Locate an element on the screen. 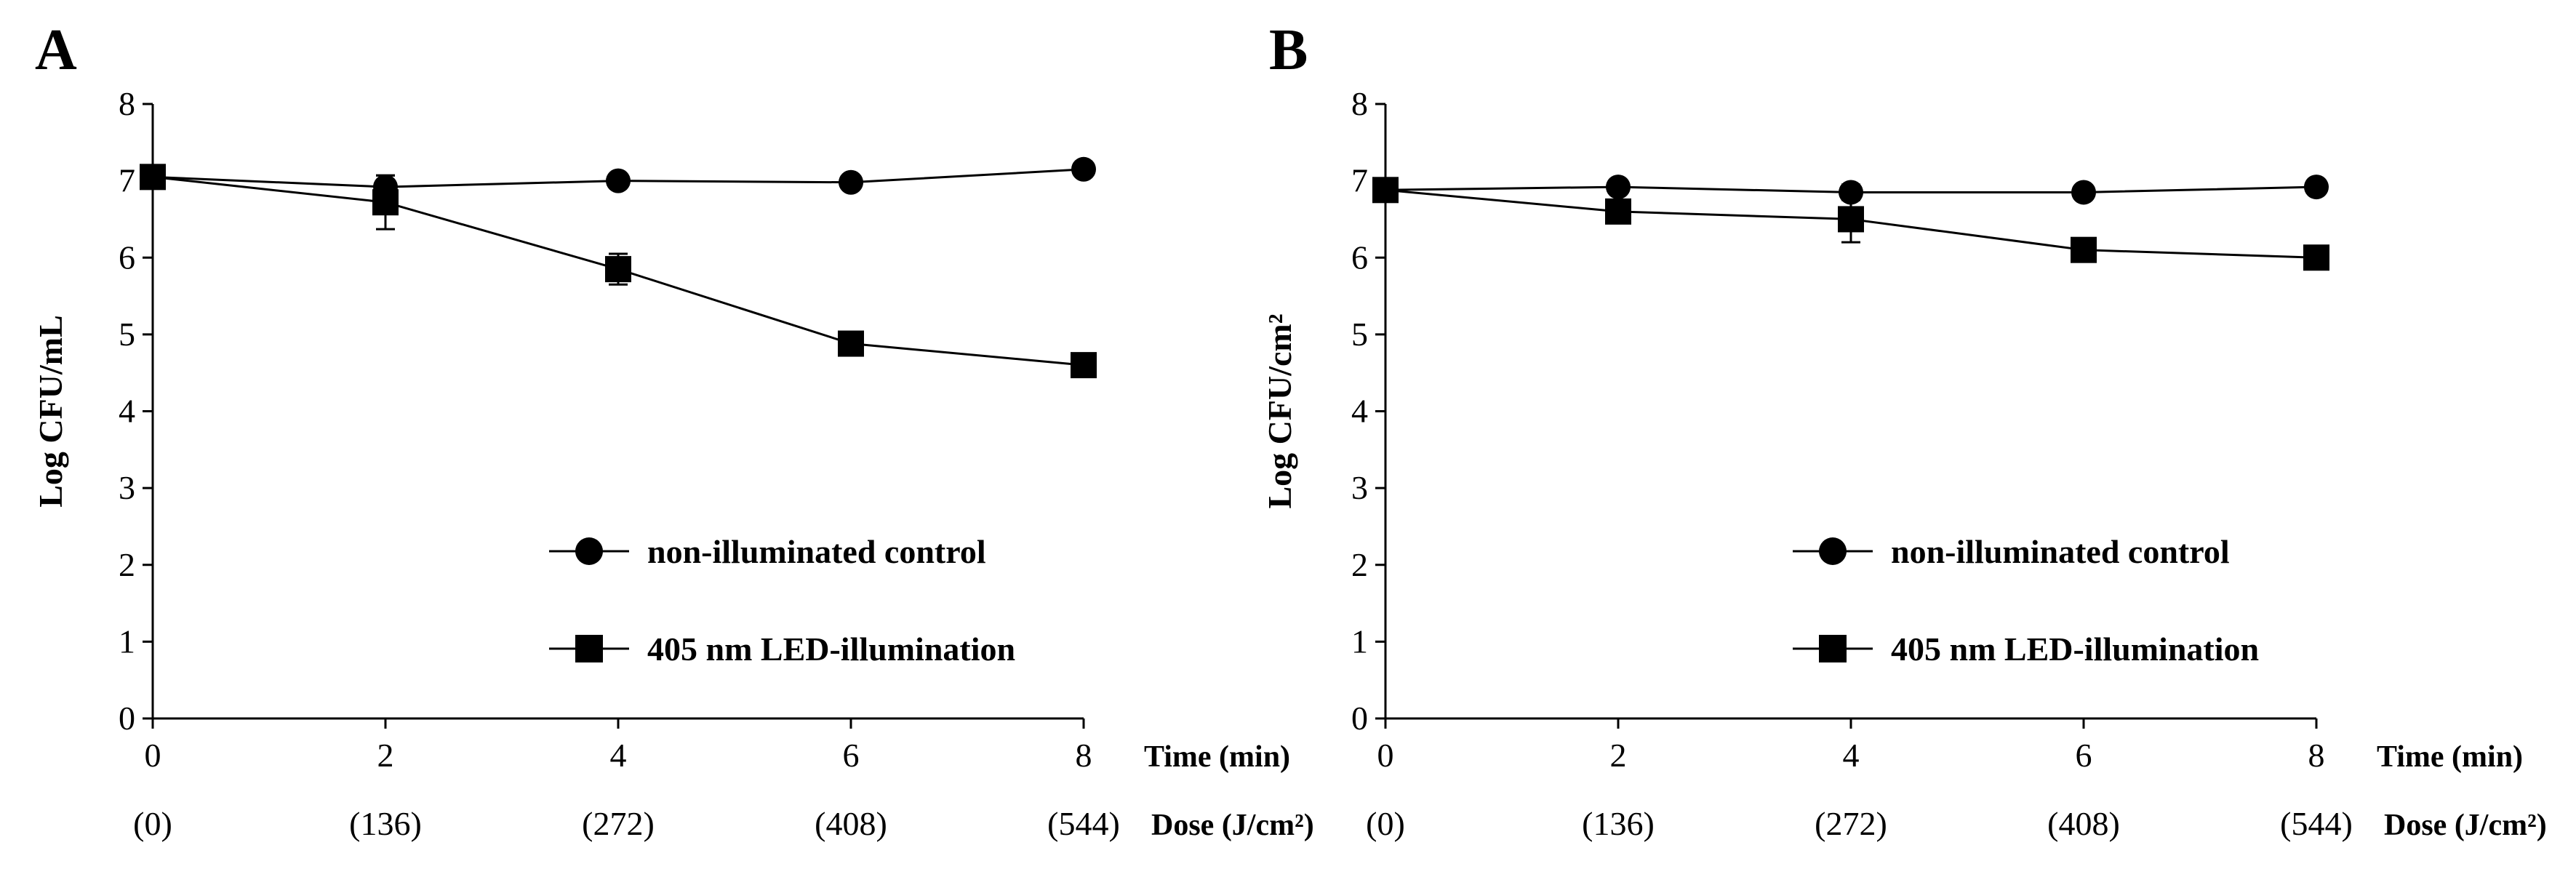  y-axis-title: Log CFU/mL is located at coordinates (50, 412).